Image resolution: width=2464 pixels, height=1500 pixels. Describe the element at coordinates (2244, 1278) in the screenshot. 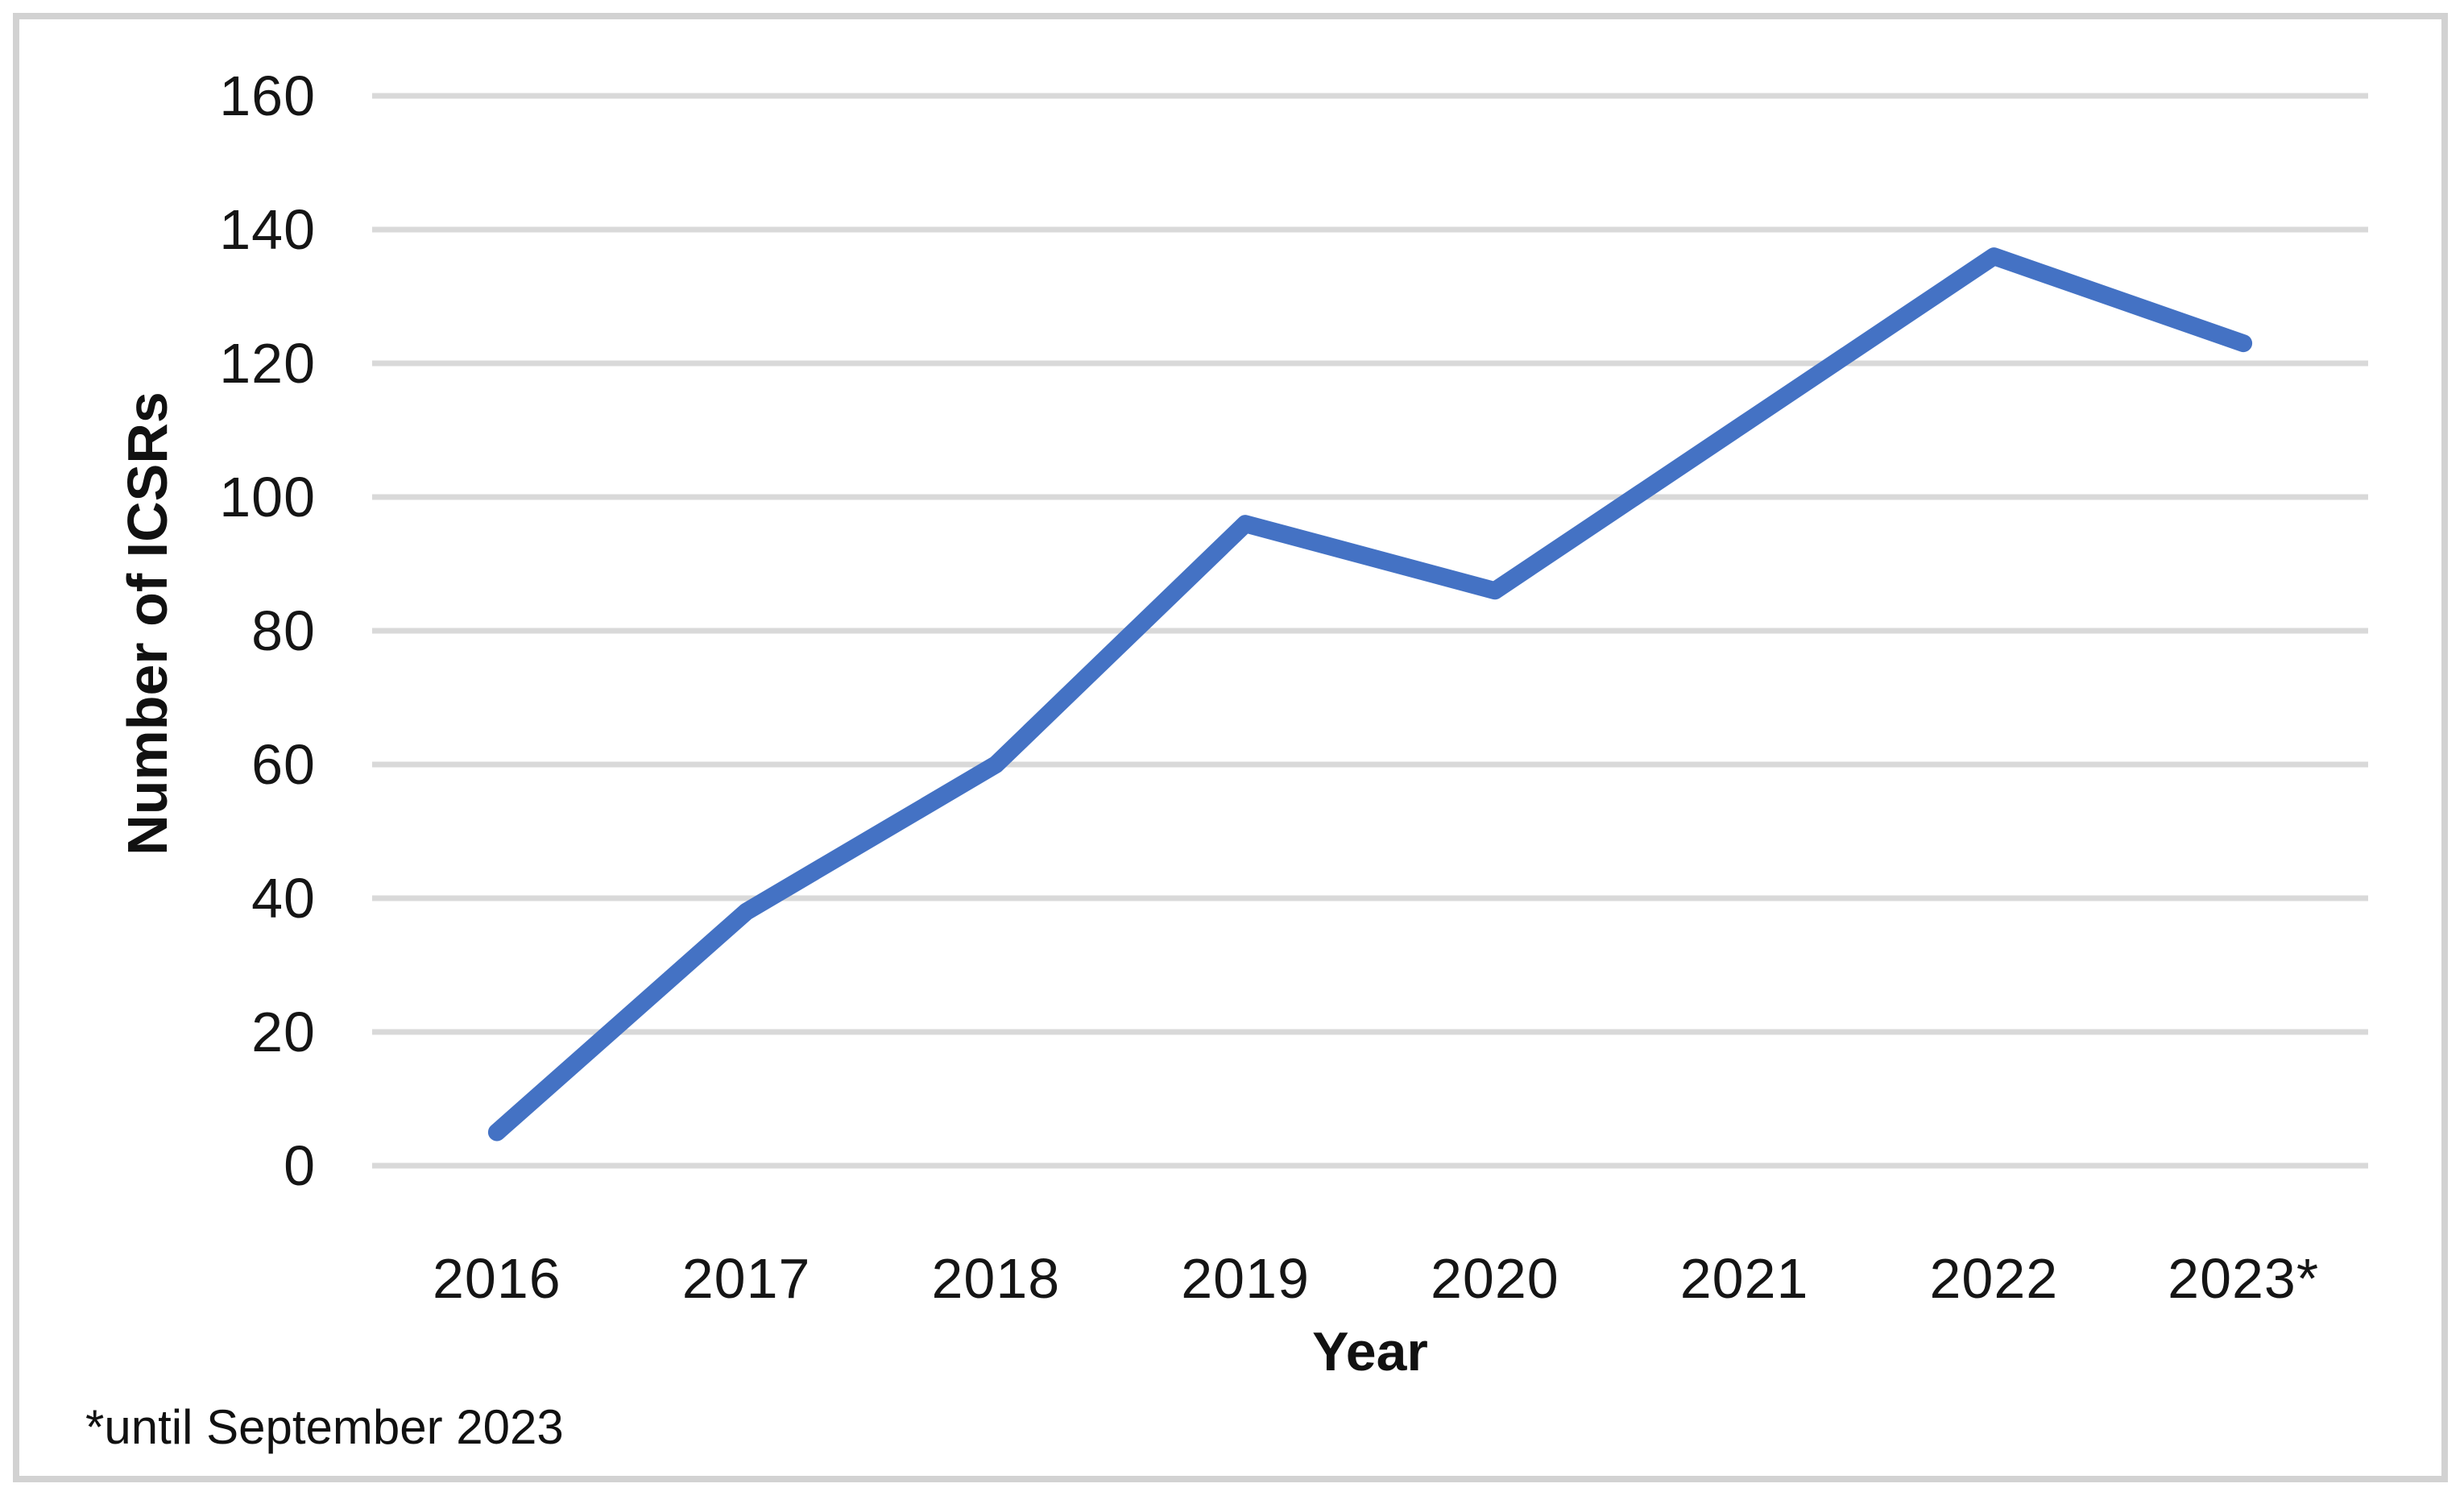

I see `x-tick-label-2023: 2023*` at that location.